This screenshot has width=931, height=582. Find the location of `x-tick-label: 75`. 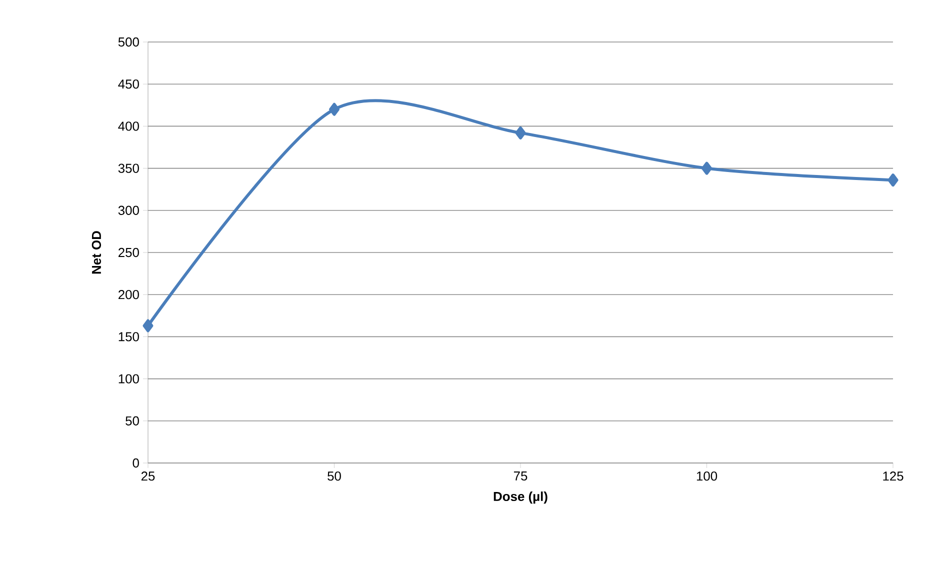

x-tick-label: 75 is located at coordinates (521, 476).